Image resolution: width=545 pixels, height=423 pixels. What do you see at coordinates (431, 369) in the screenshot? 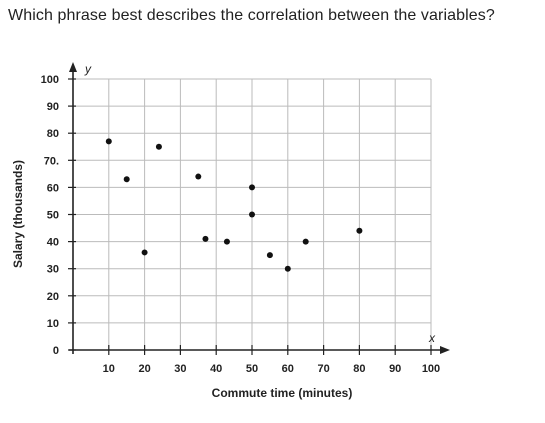
I see `x-tick-label: 100` at bounding box center [431, 369].